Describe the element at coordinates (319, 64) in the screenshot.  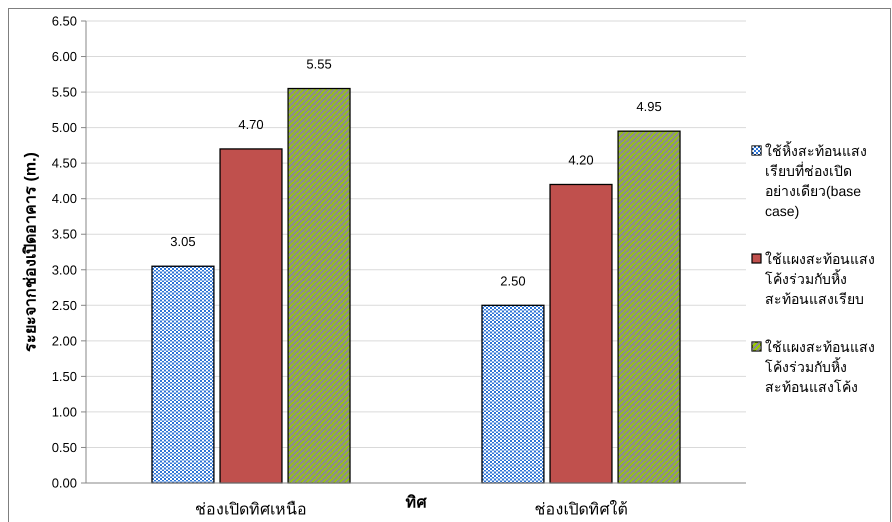
I see `data-label: 5.55` at that location.